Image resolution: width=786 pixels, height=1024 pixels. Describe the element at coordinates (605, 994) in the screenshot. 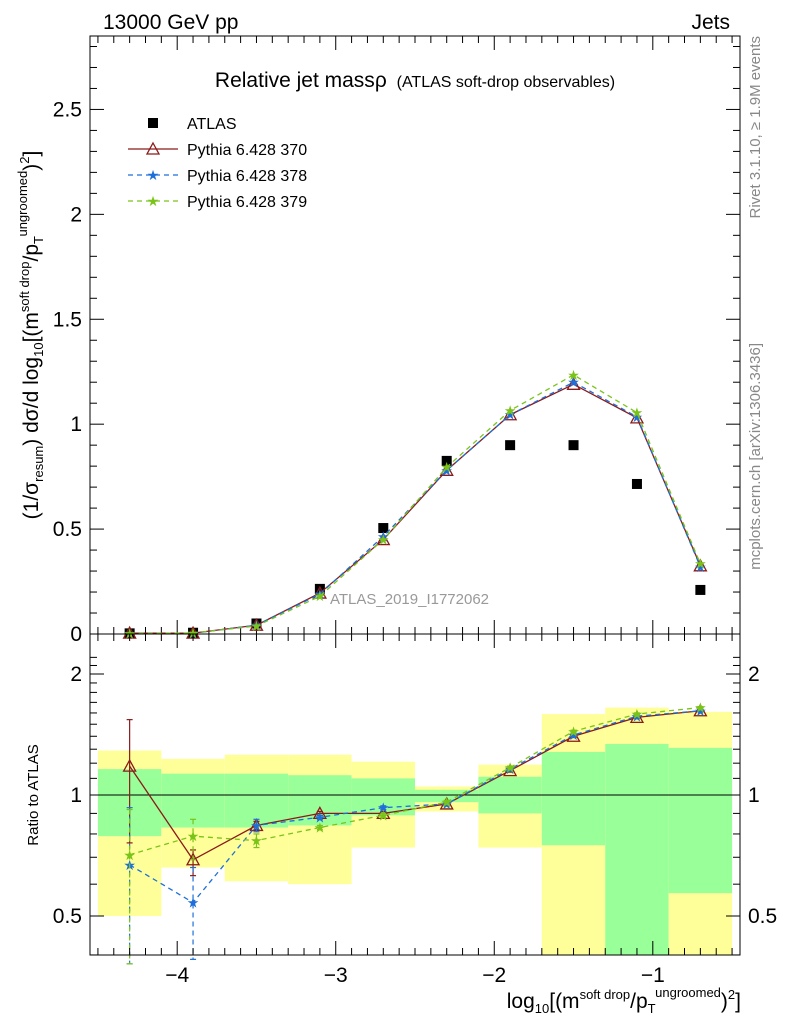

I see `x-label-part: soft drop` at that location.